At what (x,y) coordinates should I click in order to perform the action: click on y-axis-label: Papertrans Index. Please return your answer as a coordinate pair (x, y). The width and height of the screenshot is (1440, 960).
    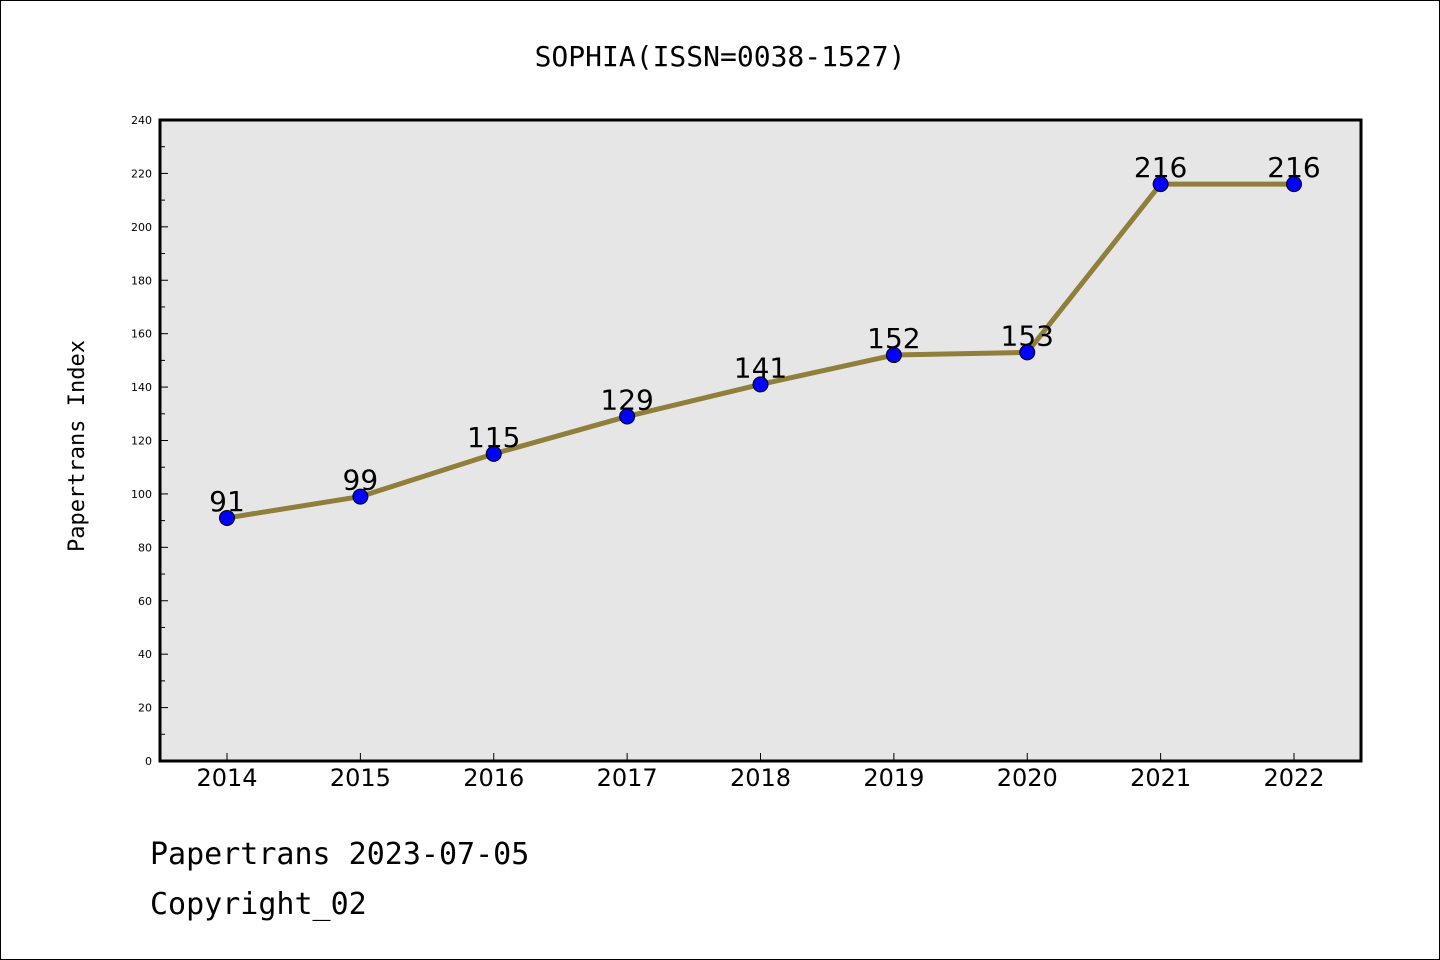
    Looking at the image, I should click on (77, 446).